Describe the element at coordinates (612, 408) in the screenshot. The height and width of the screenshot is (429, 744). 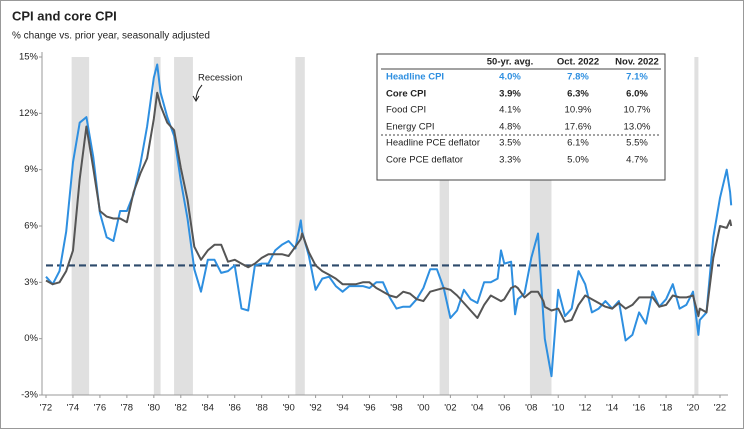
I see `x-tick-label: '14` at that location.